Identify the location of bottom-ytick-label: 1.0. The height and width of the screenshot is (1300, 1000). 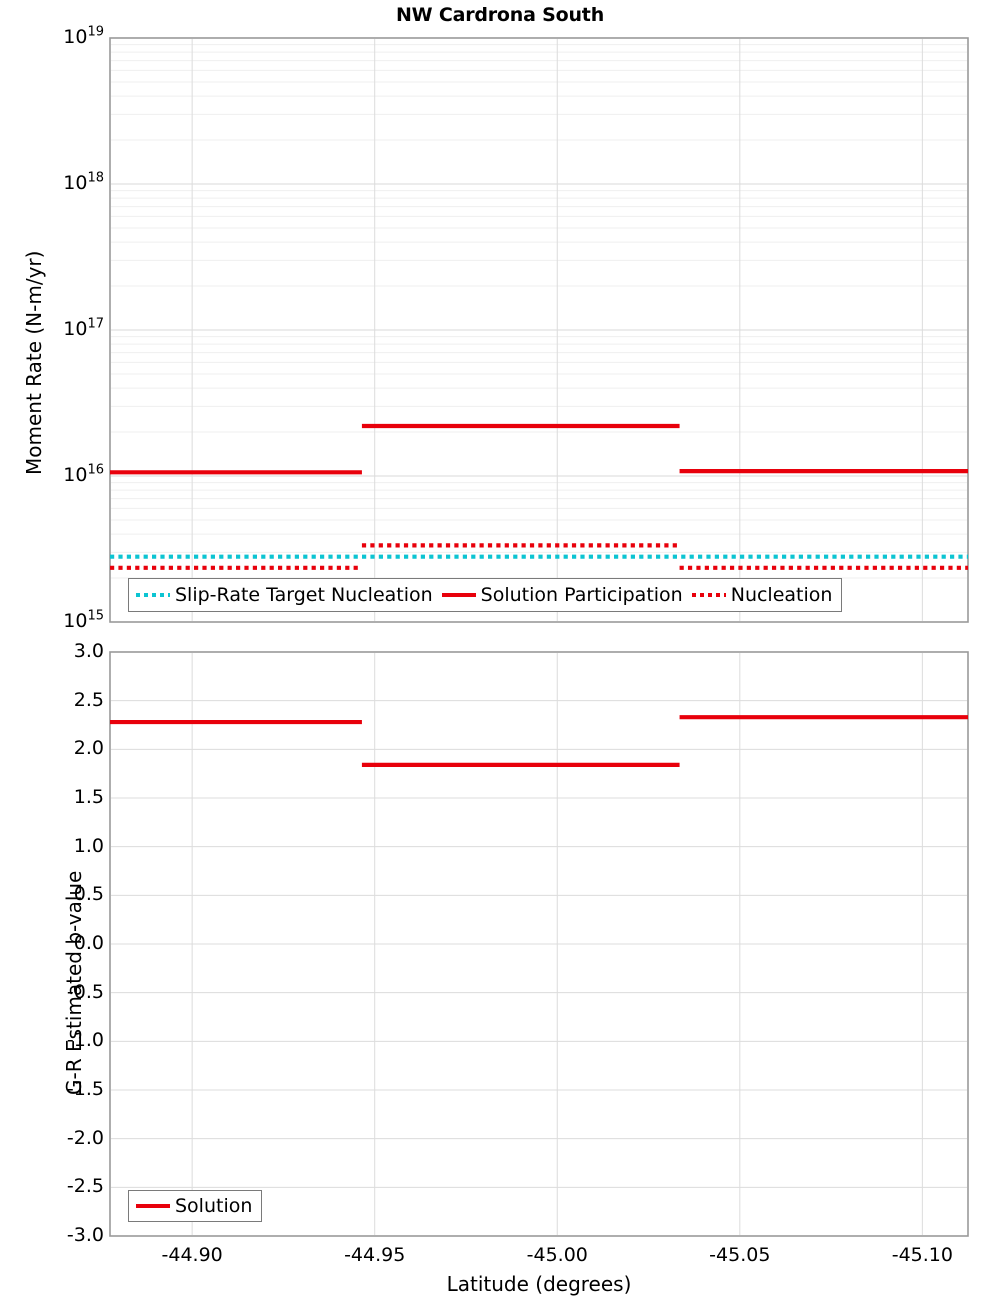
(88, 845).